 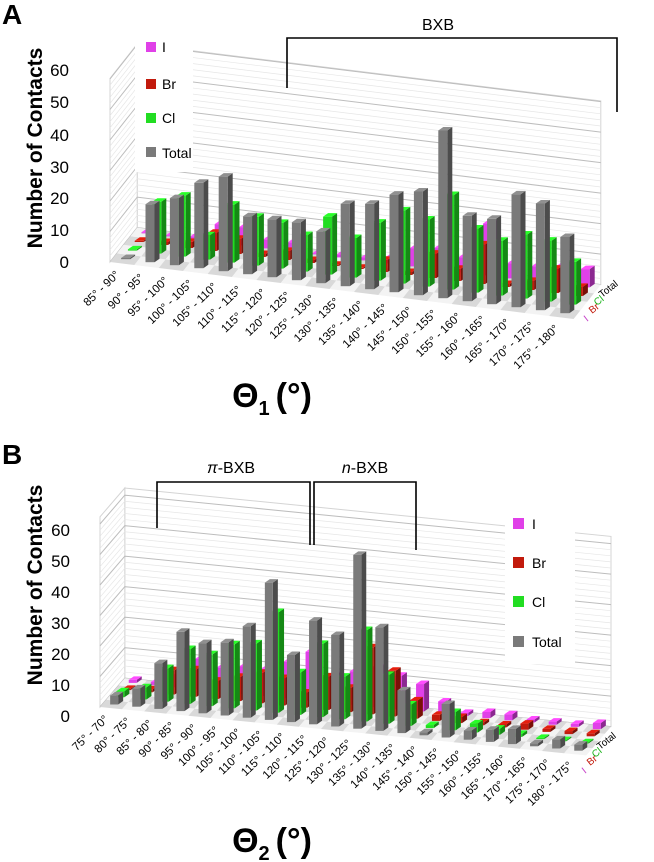 What do you see at coordinates (59, 166) in the screenshot?
I see `panel-a-y-ticks: 0 10 20 30 40 50 60` at bounding box center [59, 166].